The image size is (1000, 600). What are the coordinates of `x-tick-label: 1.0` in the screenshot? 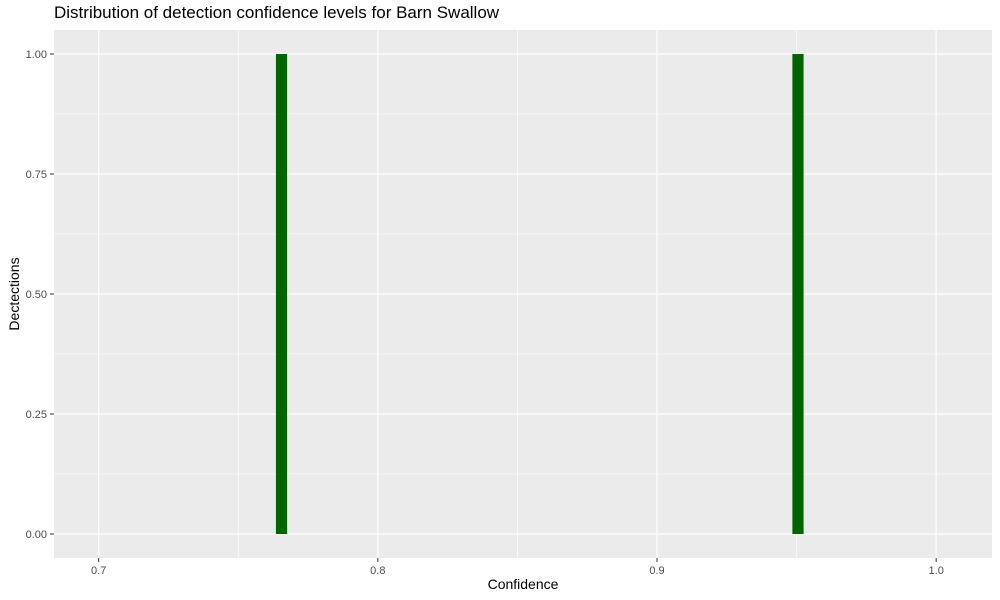 It's located at (936, 571).